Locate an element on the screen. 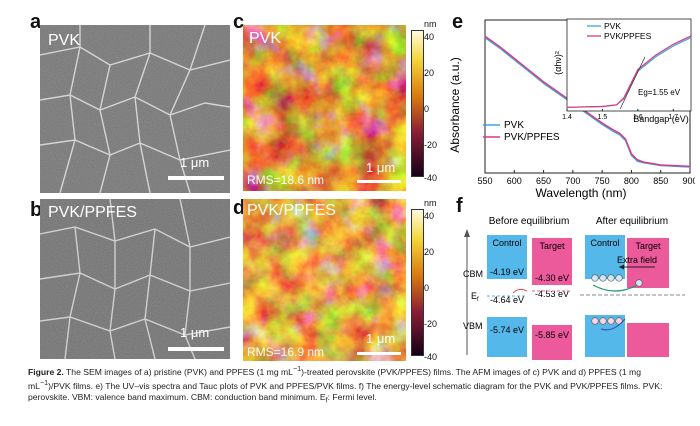 This screenshot has height=426, width=700. vbm-target-value: -5.85 eV is located at coordinates (552, 335).